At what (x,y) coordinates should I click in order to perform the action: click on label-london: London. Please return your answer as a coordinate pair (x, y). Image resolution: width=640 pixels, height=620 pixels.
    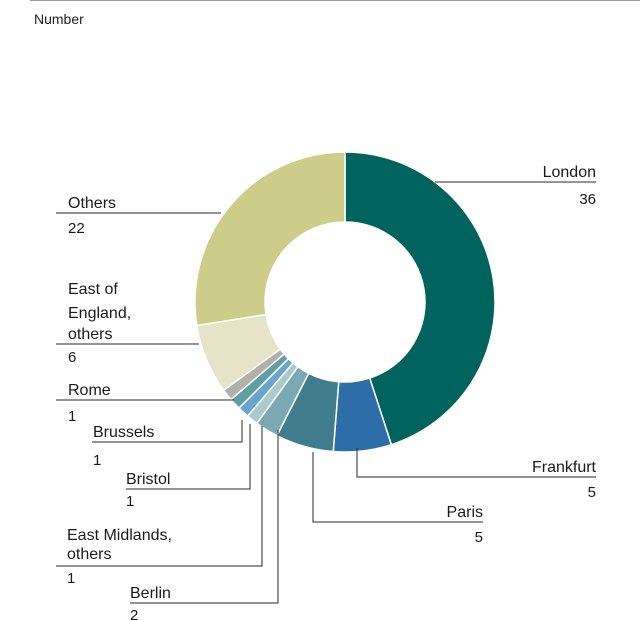
    Looking at the image, I should click on (569, 172).